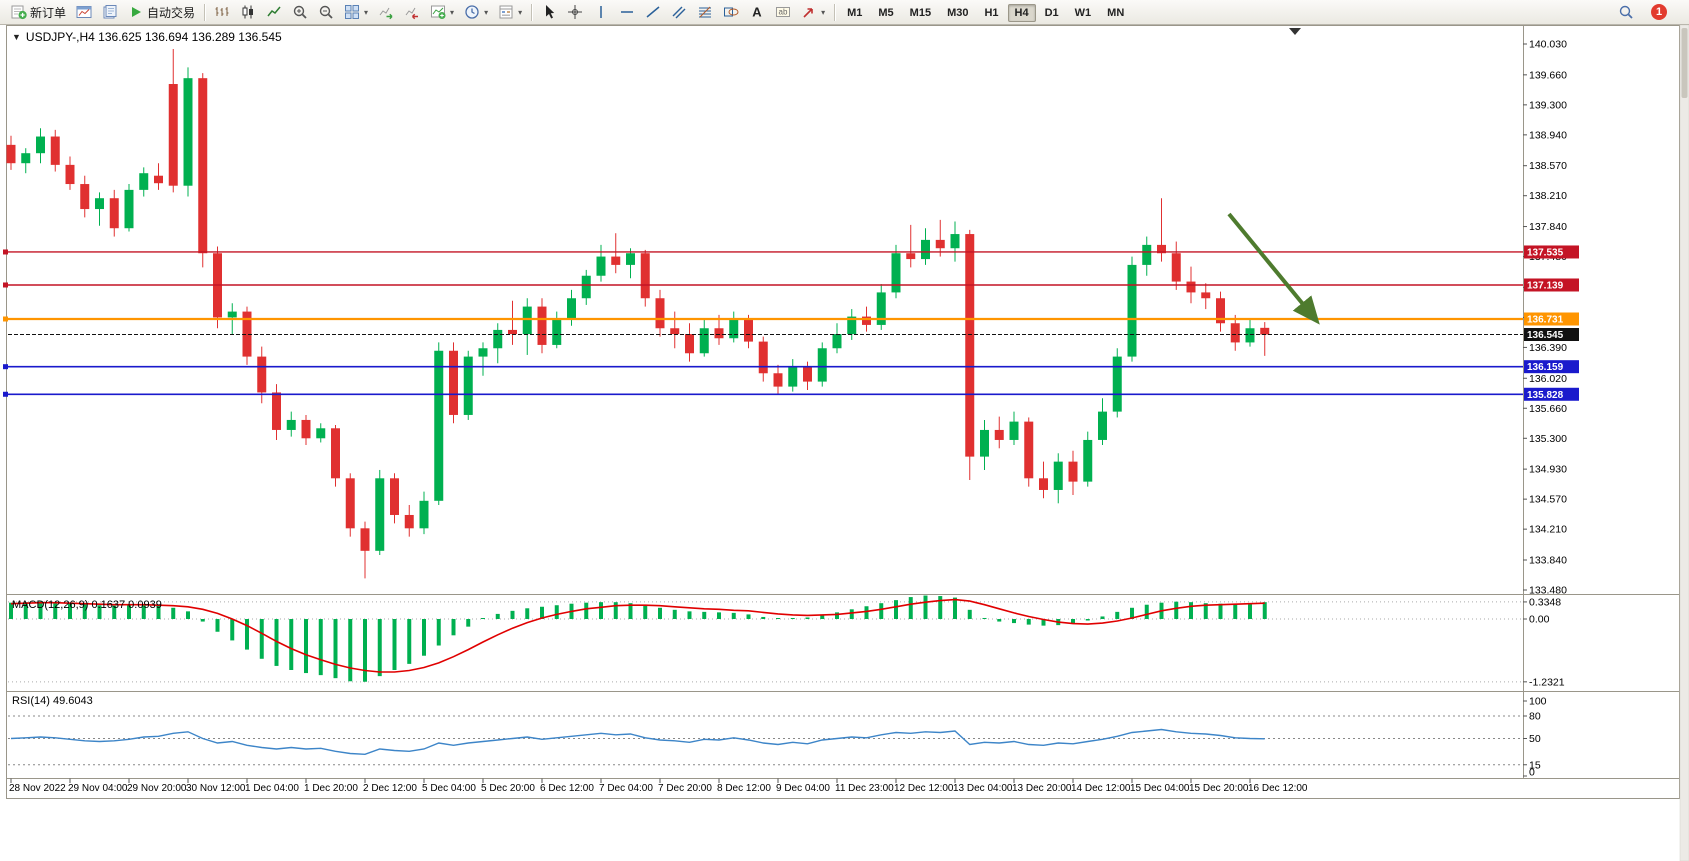  Describe the element at coordinates (510, 12) in the screenshot. I see `templates-button: ▾` at that location.